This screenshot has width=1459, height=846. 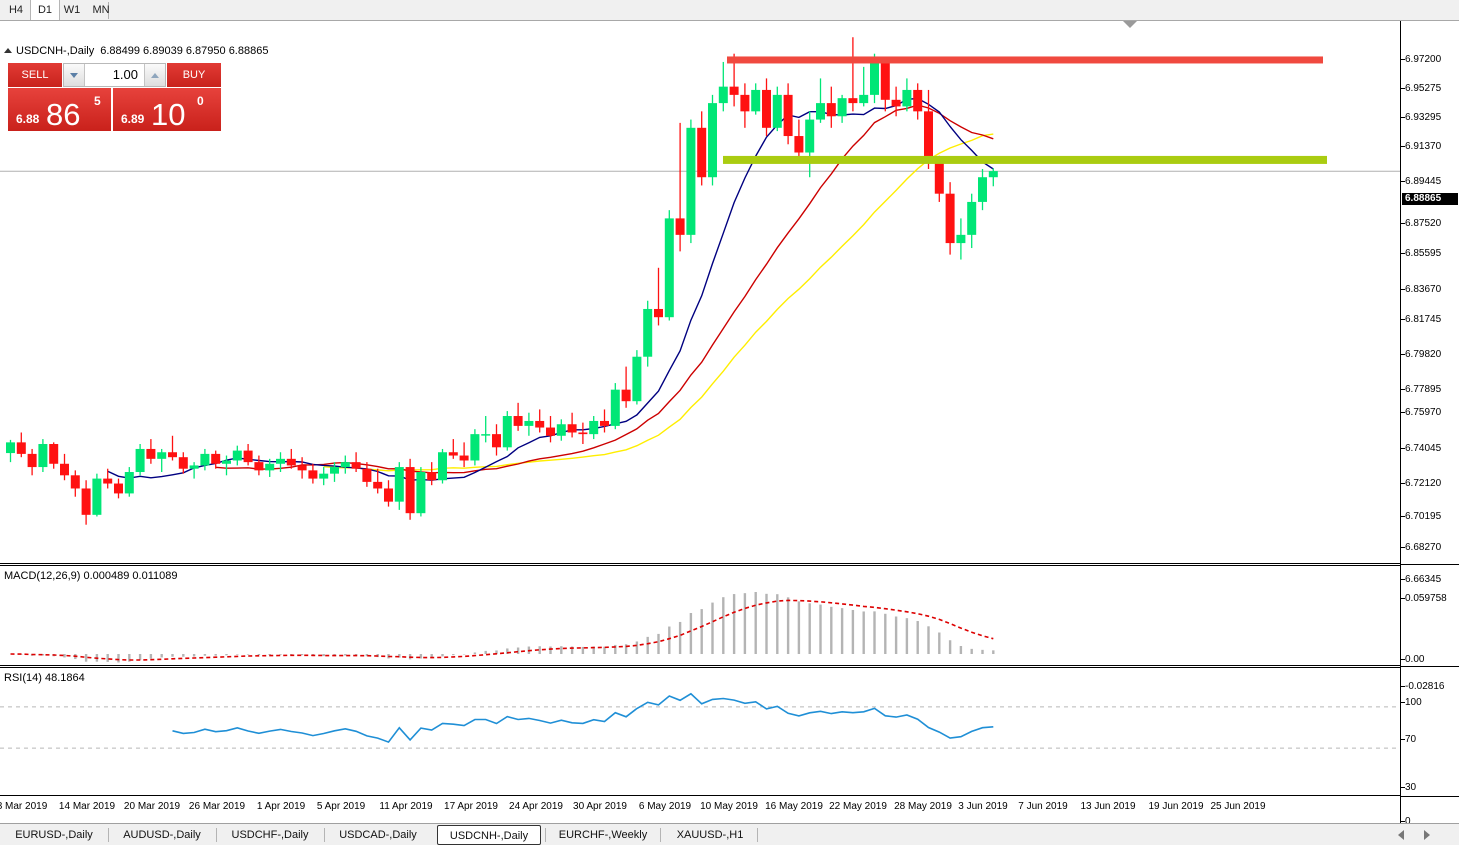 What do you see at coordinates (700, 731) in the screenshot?
I see `rsi-pane` at bounding box center [700, 731].